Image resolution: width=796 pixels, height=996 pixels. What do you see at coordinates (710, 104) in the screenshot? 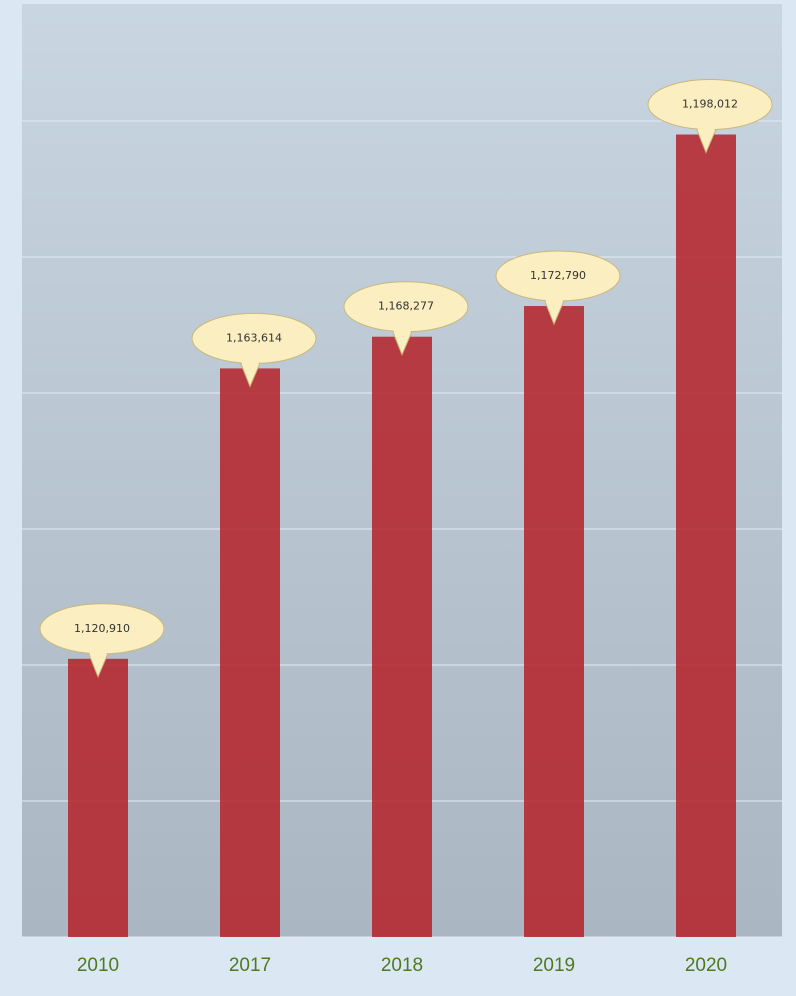
I see `data-label: 1,198,012` at bounding box center [710, 104].